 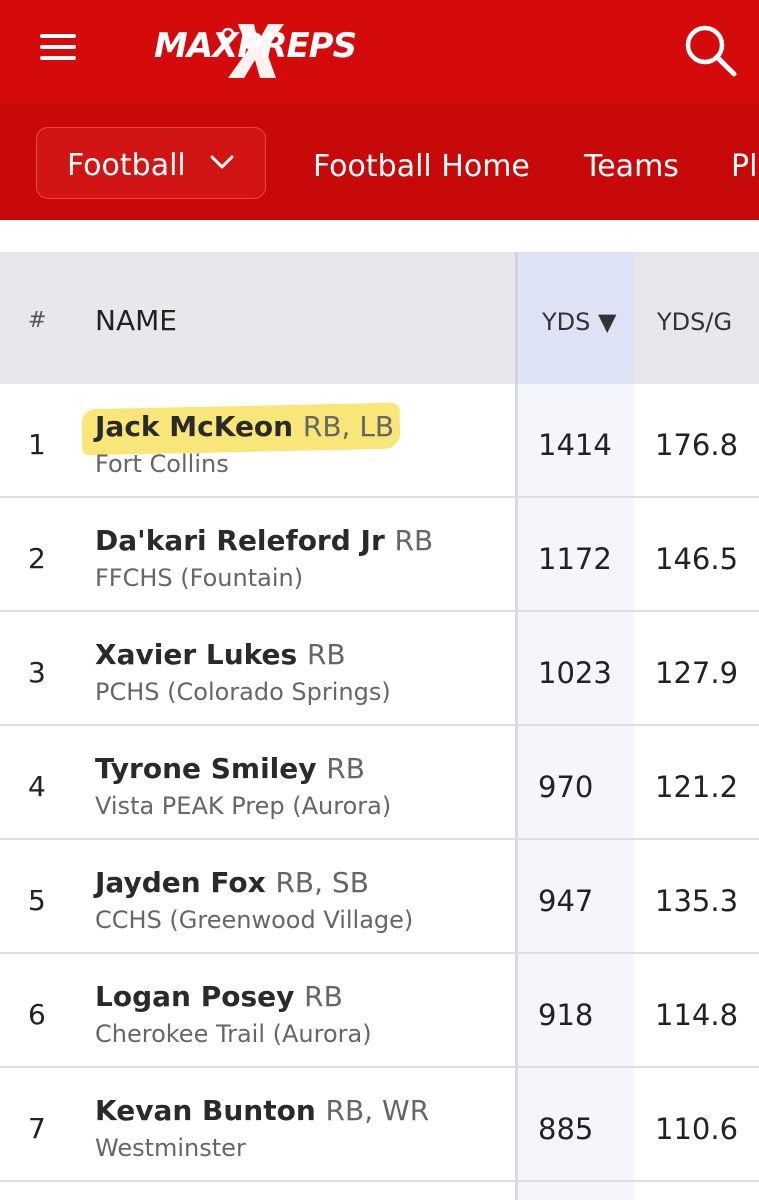 What do you see at coordinates (697, 673) in the screenshot?
I see `row-yds-per-game: 127.9` at bounding box center [697, 673].